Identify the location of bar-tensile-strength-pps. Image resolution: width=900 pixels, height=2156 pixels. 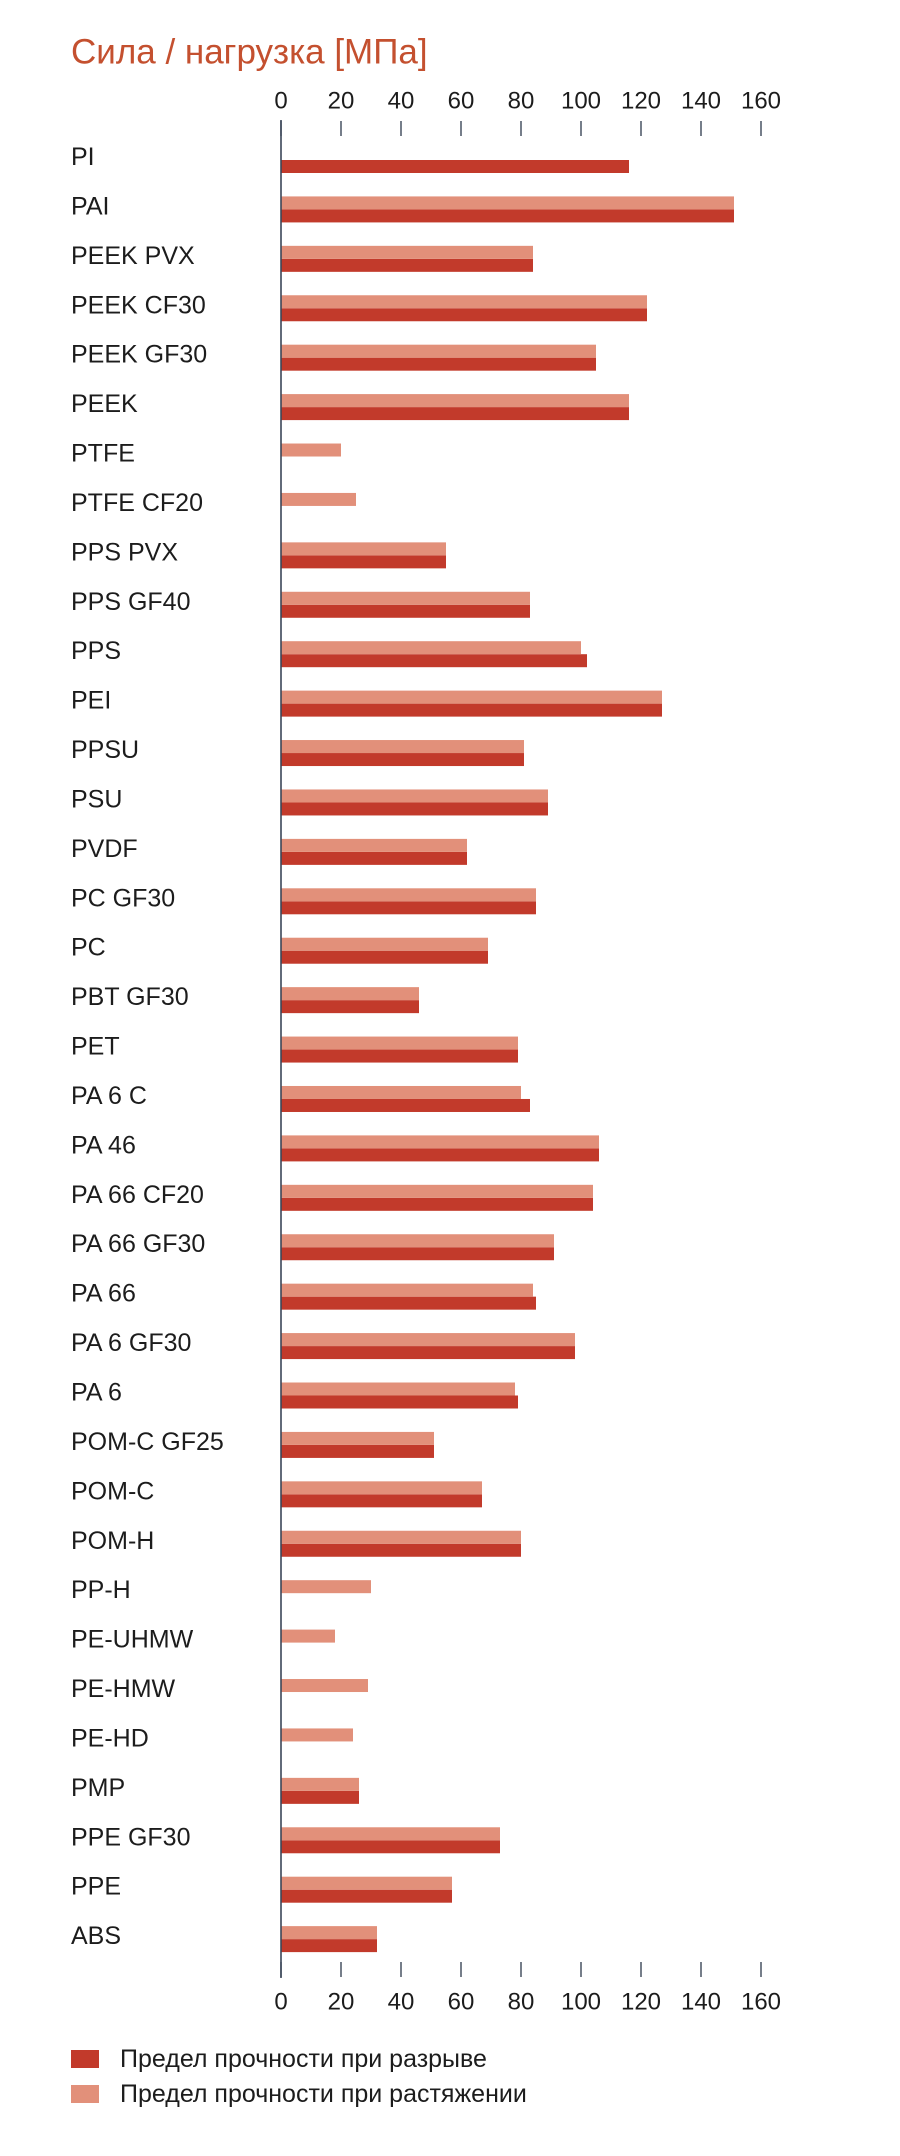
(431, 648).